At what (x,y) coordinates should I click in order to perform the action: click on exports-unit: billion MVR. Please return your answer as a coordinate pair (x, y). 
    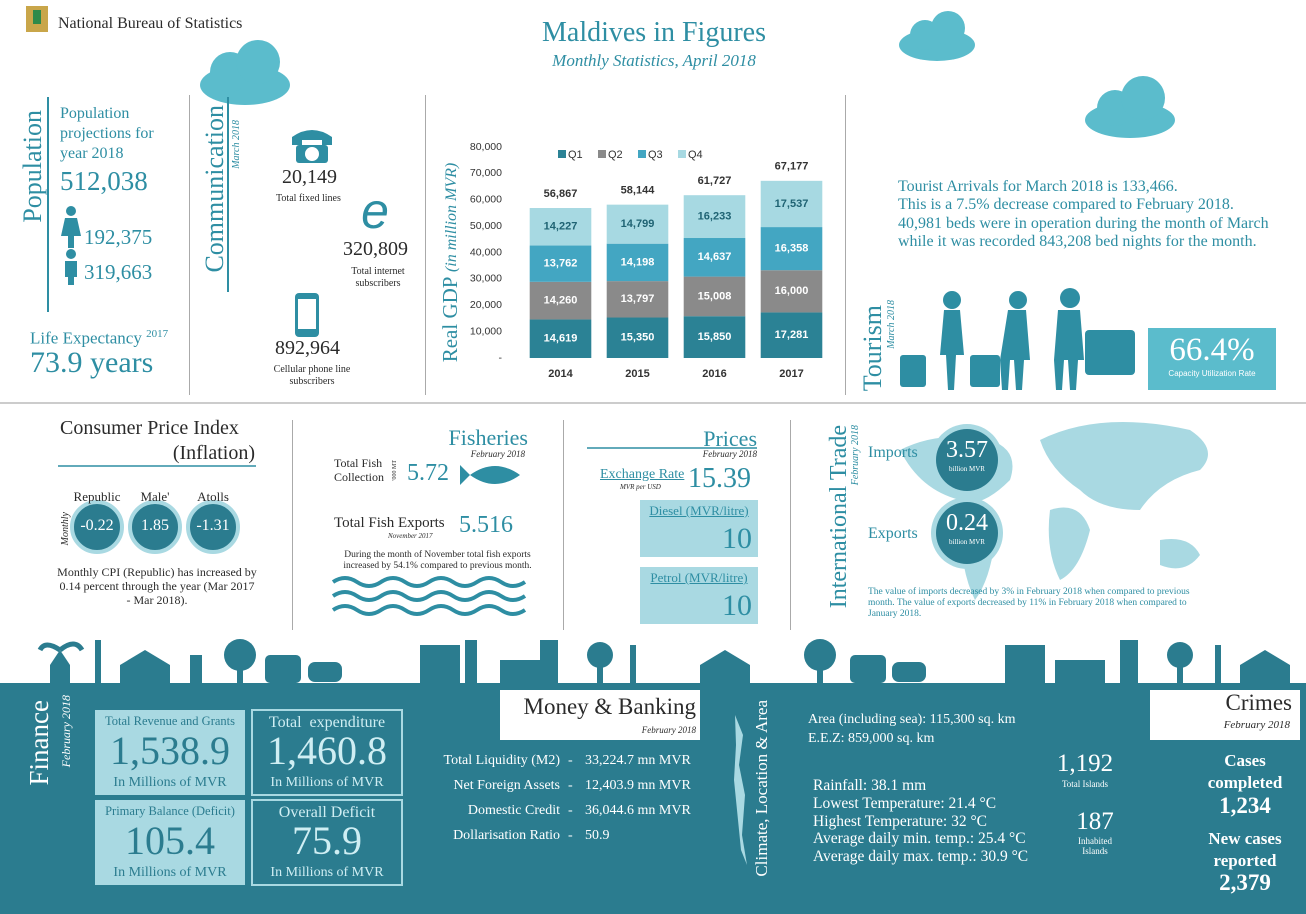
    Looking at the image, I should click on (967, 542).